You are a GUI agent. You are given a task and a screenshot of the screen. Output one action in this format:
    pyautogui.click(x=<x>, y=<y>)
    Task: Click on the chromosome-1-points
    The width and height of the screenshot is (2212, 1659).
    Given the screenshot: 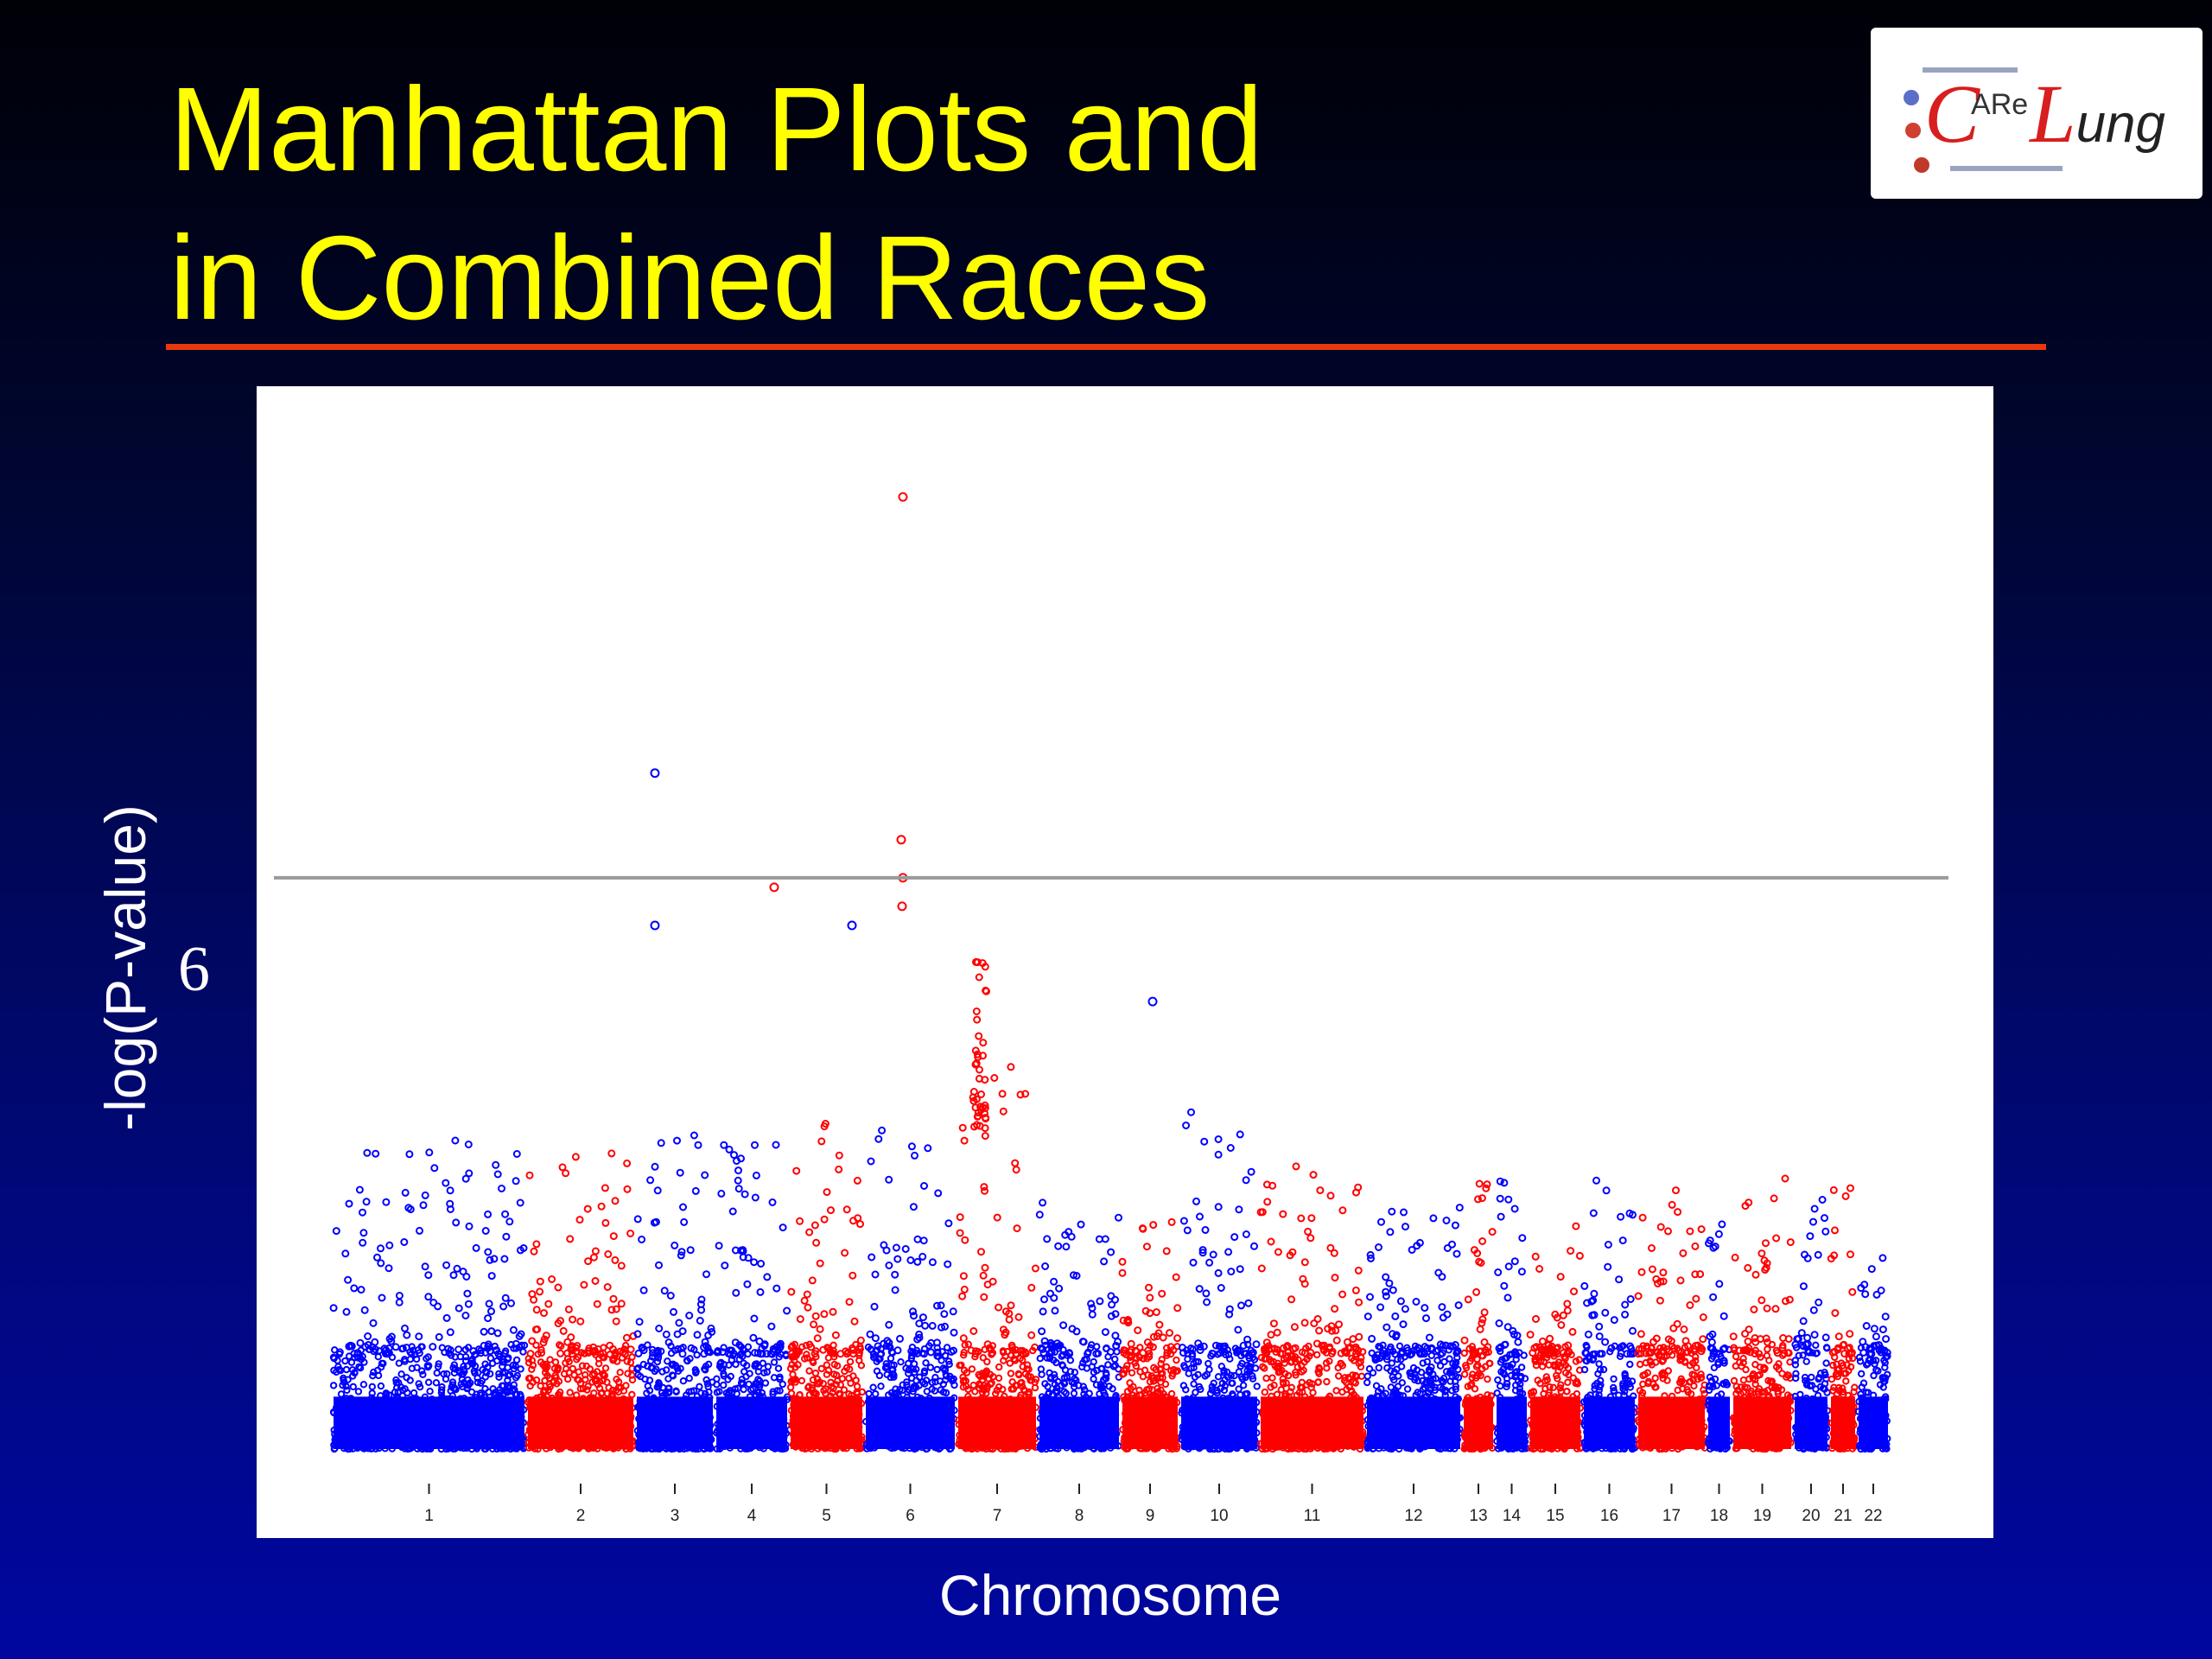 What is the action you would take?
    pyautogui.click(x=429, y=1294)
    